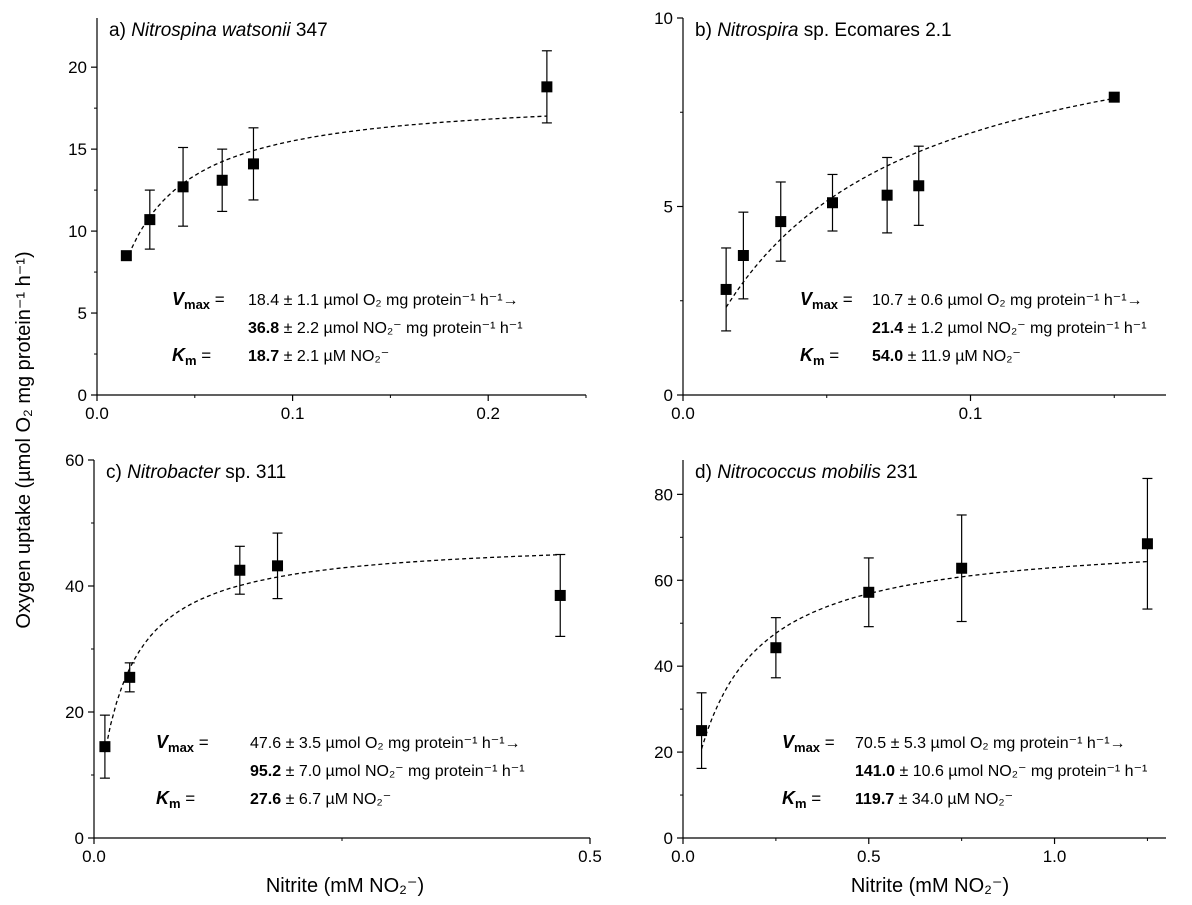 This screenshot has height=905, width=1192. Describe the element at coordinates (1055, 856) in the screenshot. I see `x-tick-label: 1.0` at that location.